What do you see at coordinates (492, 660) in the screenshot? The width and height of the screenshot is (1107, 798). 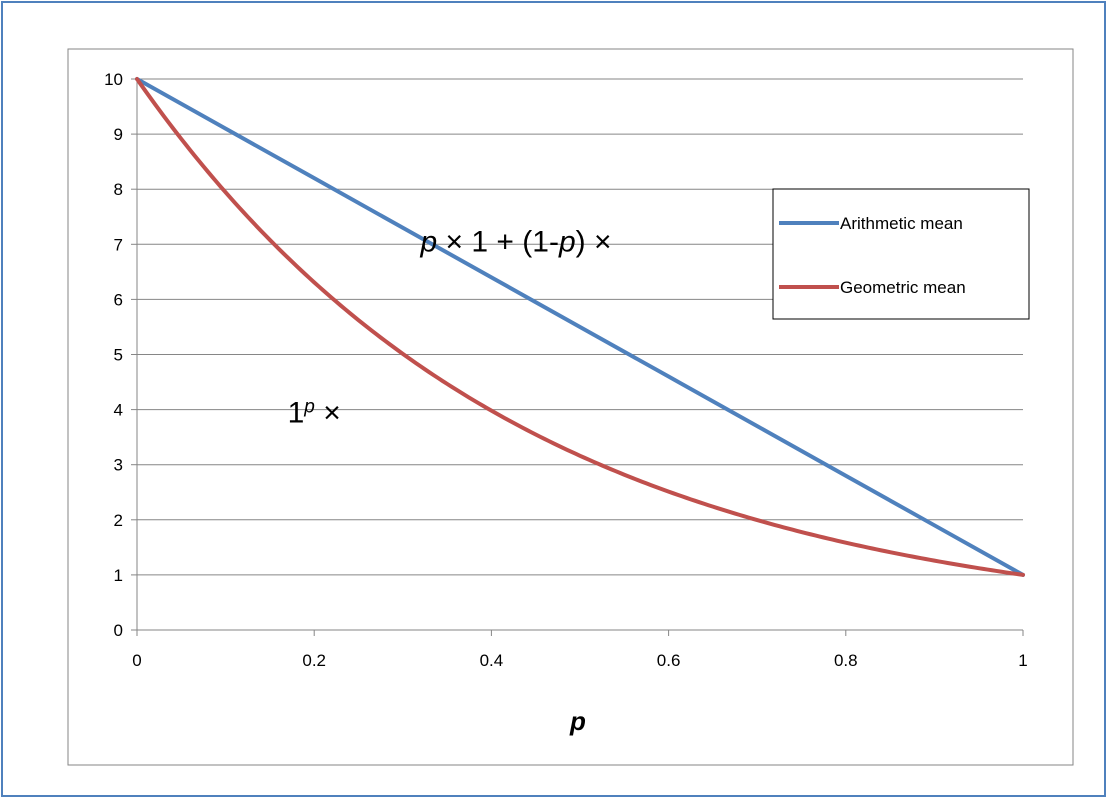 I see `x-tick-label: 0.4` at bounding box center [492, 660].